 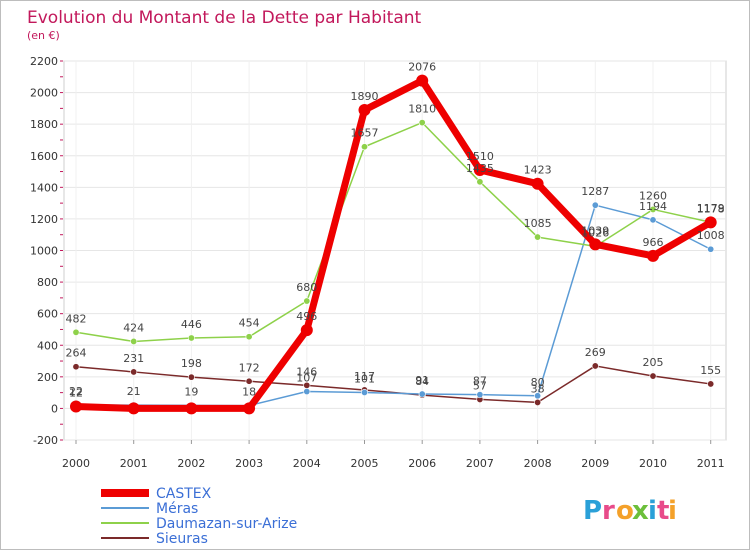 I want to click on data-label: 155, so click(x=710, y=370).